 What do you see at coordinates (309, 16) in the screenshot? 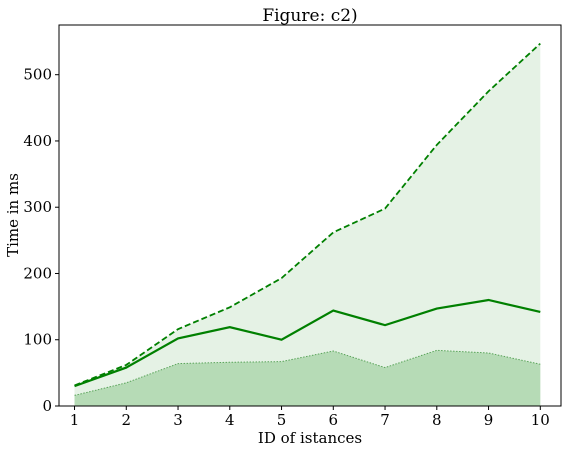
I see `chart-title: Figure: c2)` at bounding box center [309, 16].